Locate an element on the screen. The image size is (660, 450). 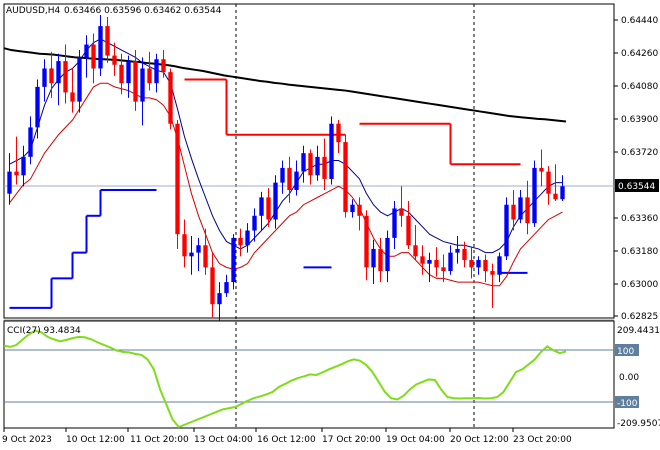
cci-tick: 100 is located at coordinates (625, 352).